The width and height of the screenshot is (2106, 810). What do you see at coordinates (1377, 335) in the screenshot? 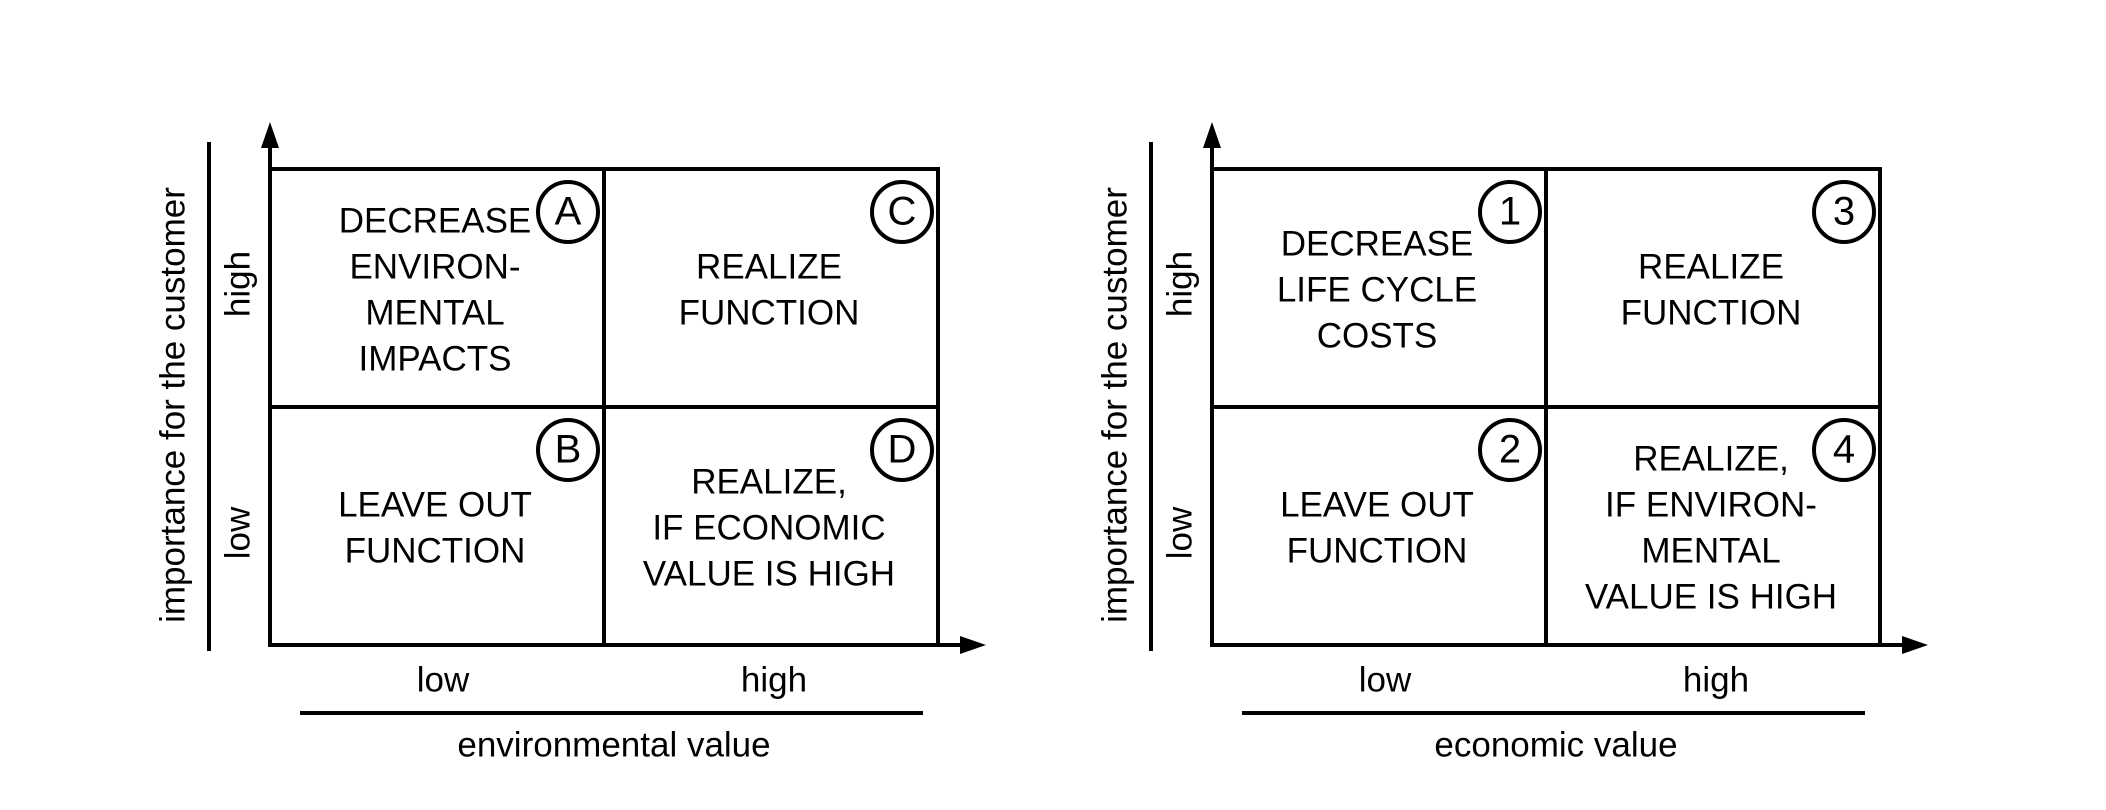
I see `quadrant-text: COSTS` at bounding box center [1377, 335].